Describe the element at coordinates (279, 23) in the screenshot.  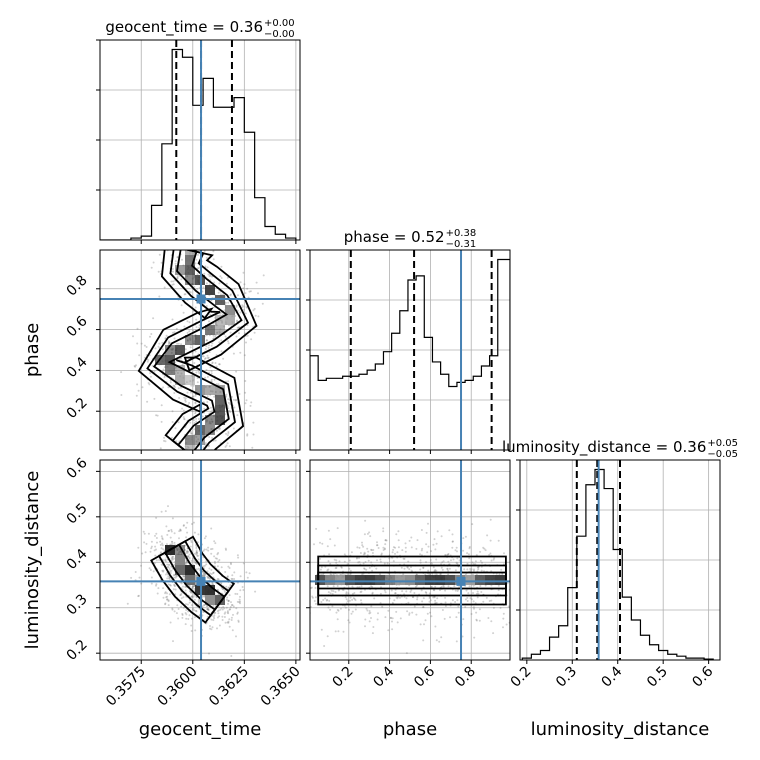
I see `panel-title-sup: +0.00` at that location.